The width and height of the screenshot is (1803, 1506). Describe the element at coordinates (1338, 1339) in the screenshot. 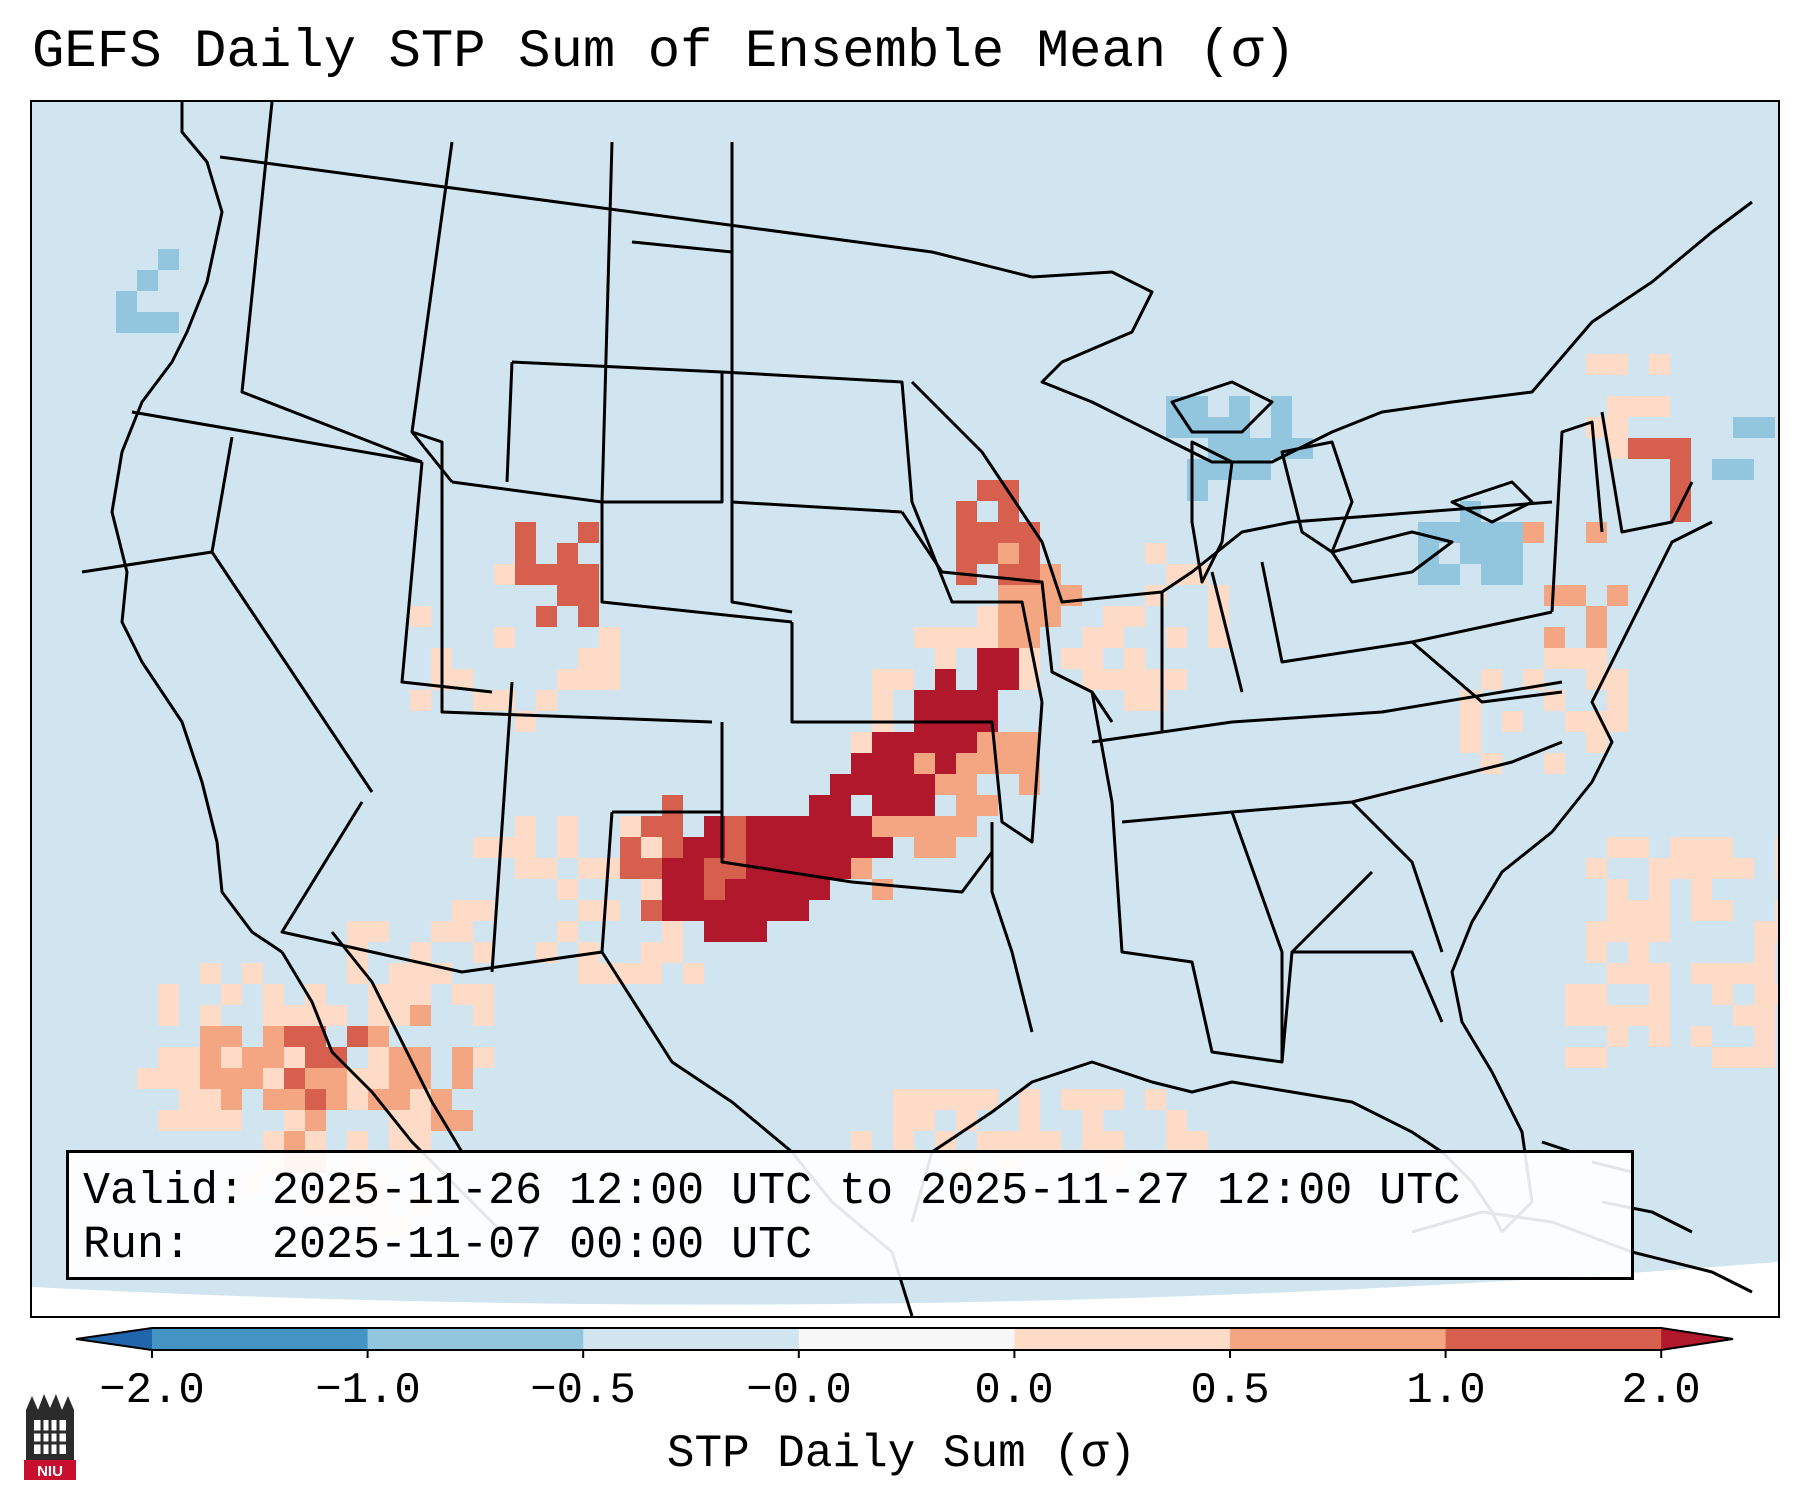

I see `colorbar-segment` at that location.